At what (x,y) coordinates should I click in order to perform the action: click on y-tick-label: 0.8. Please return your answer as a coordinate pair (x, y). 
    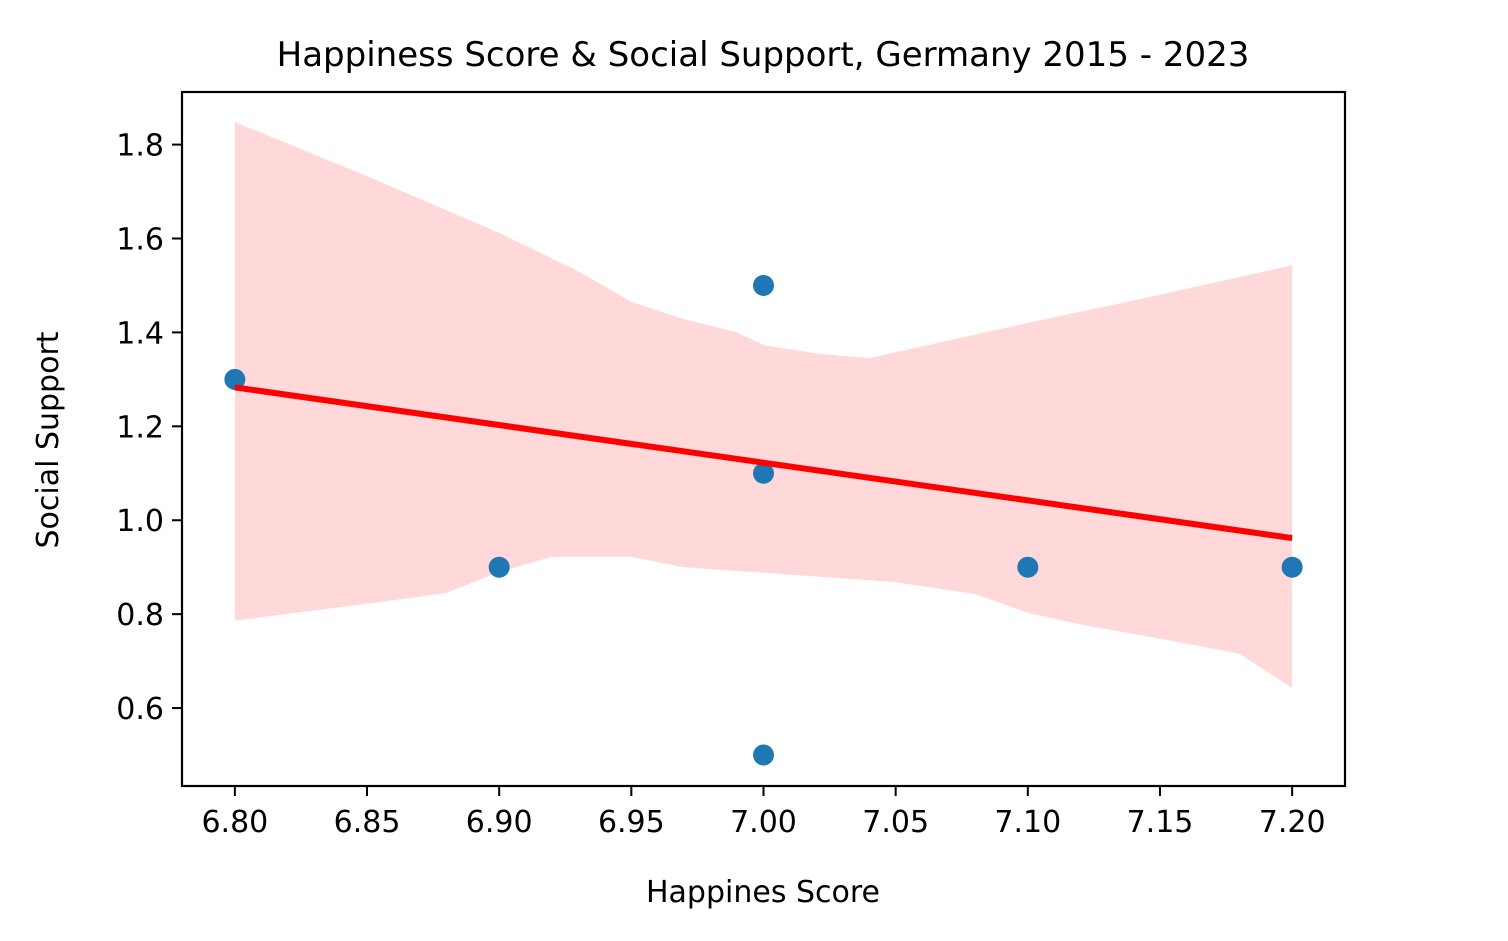
    Looking at the image, I should click on (140, 615).